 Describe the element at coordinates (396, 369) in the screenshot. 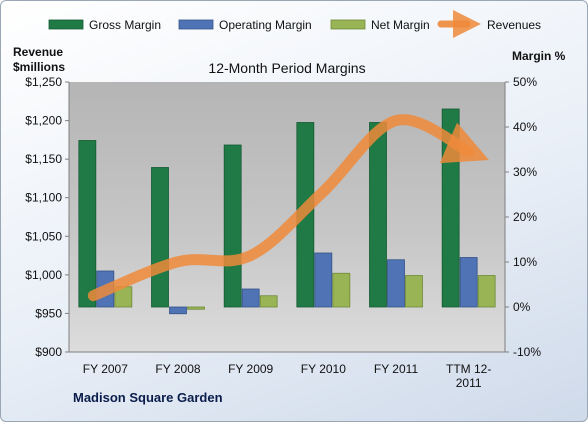

I see `x-tick-label-5: FY 2011` at that location.